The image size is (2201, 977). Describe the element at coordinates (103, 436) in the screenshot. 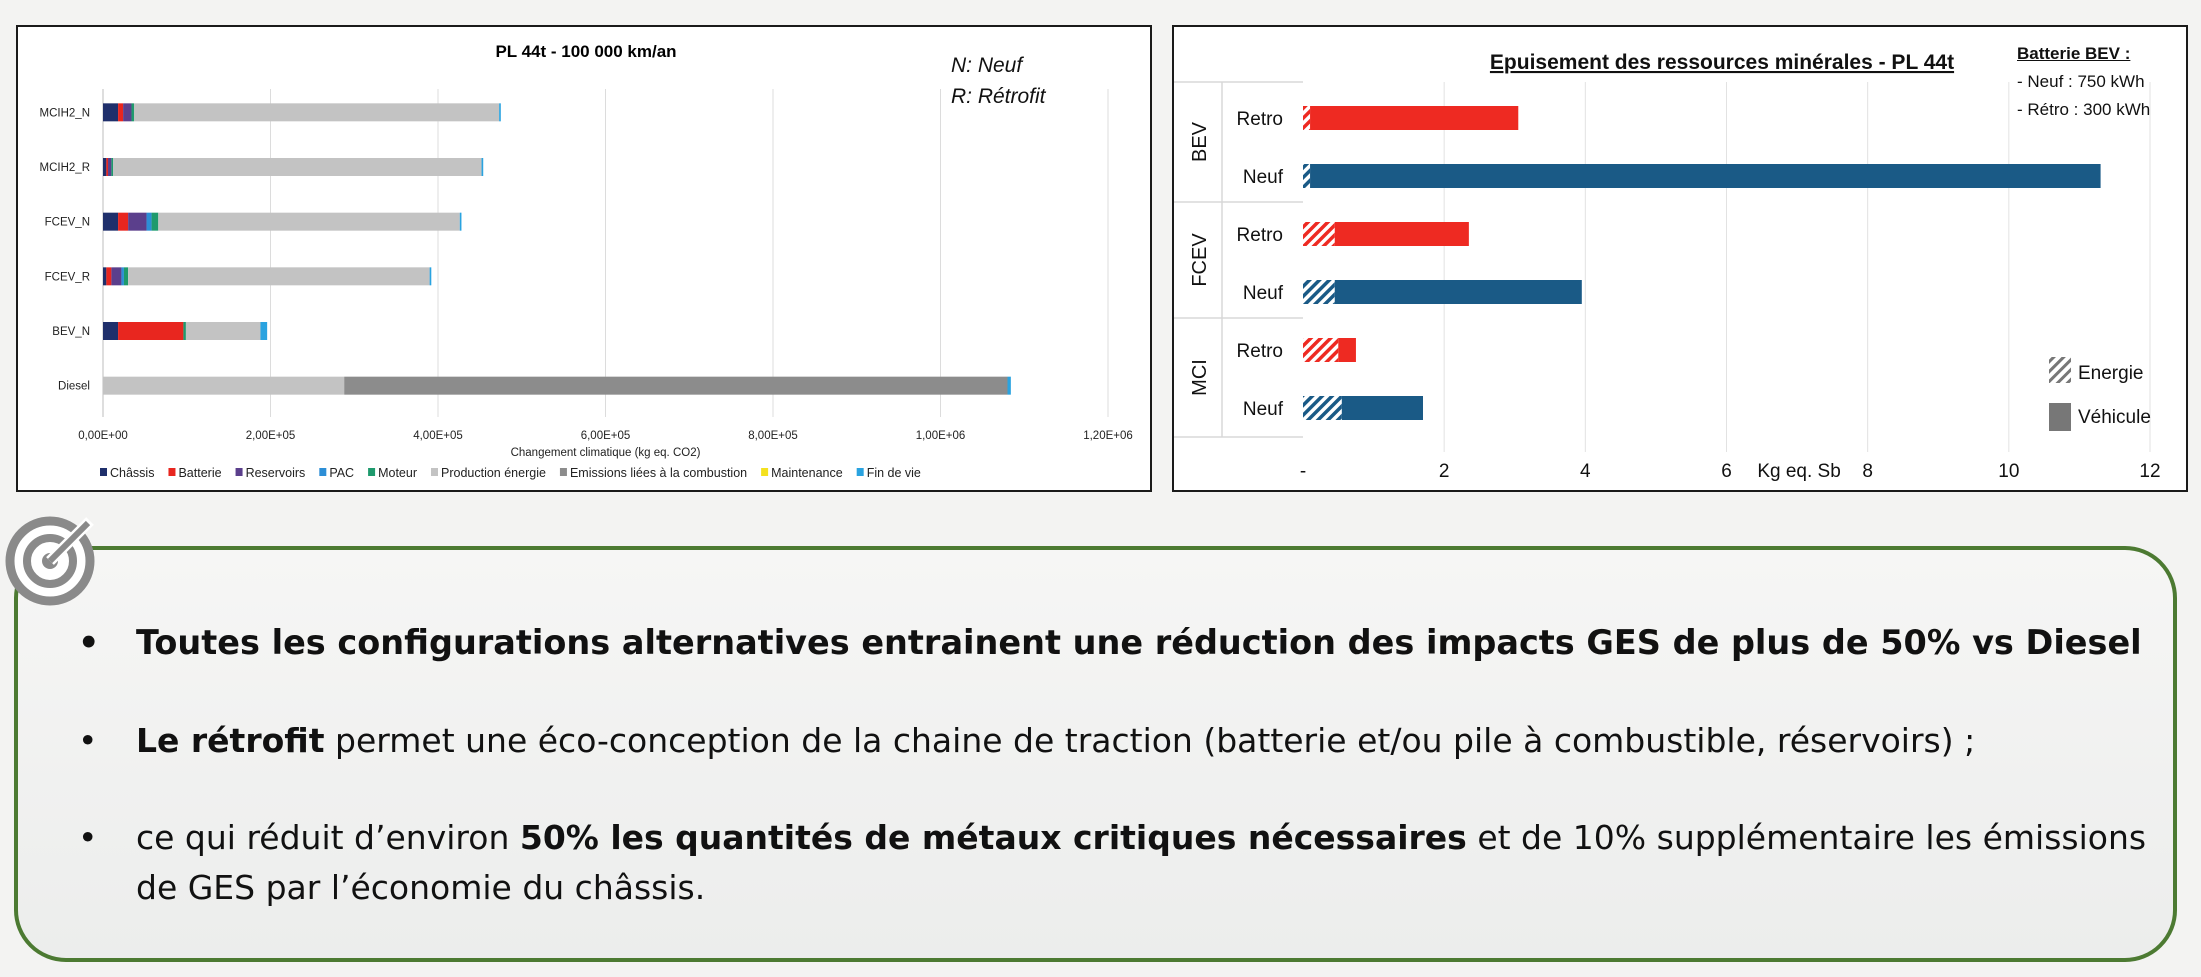

I see `x-tick-label: 0,00E+00` at that location.